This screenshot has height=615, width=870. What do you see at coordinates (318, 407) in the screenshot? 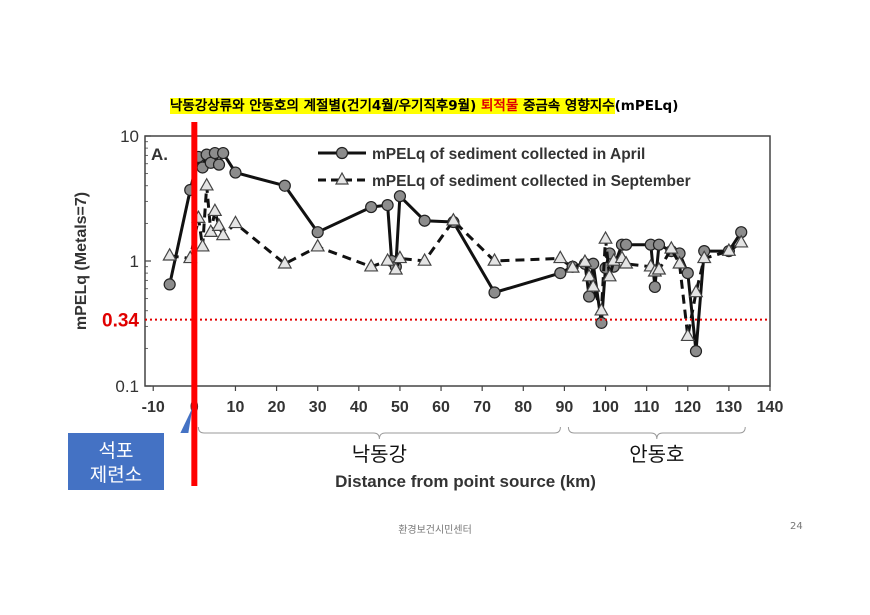
I see `x-tick-label: 30` at bounding box center [318, 407].